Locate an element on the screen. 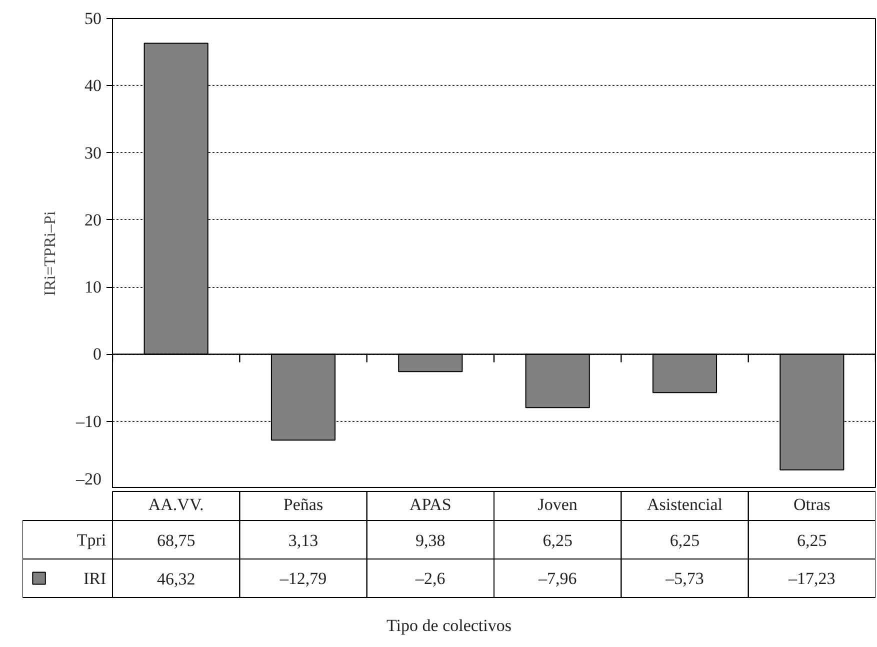 Image resolution: width=877 pixels, height=647 pixels. data-label: –17,23 is located at coordinates (812, 578).